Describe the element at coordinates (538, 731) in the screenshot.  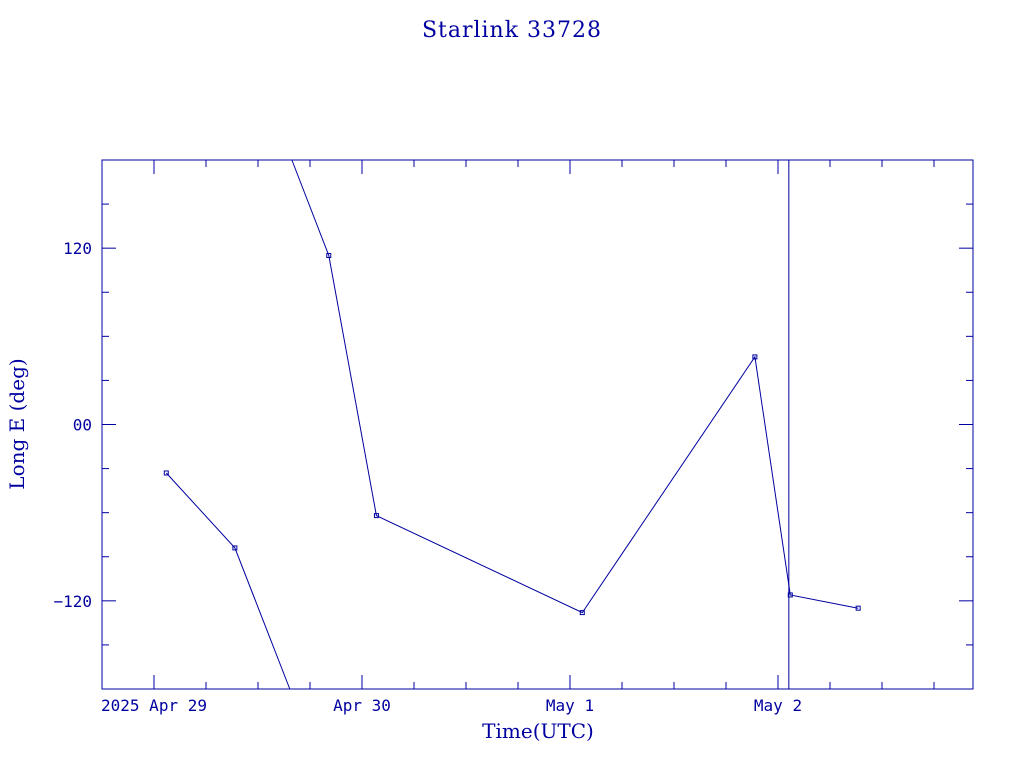
I see `x-axis-label: Time(UTC)` at that location.